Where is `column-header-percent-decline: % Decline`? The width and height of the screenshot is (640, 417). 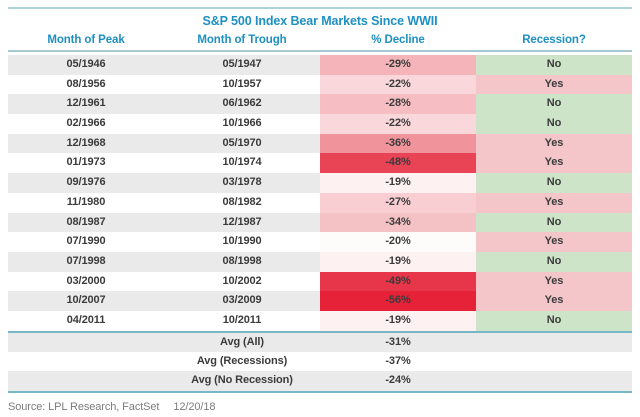 column-header-percent-decline: % Decline is located at coordinates (398, 40).